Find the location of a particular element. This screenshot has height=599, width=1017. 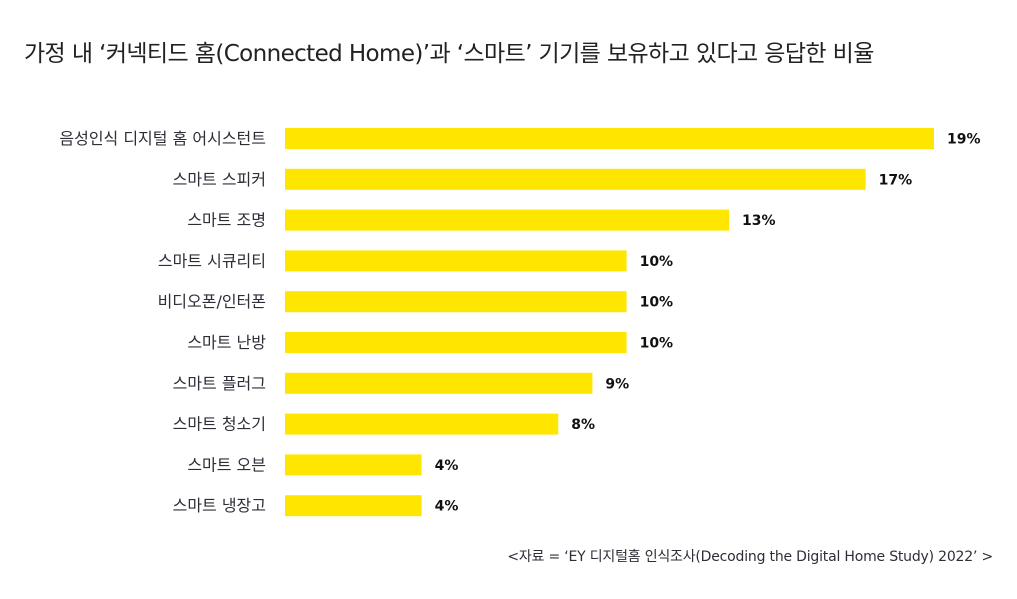

category-label: 스마트 시큐리티 is located at coordinates (212, 260).